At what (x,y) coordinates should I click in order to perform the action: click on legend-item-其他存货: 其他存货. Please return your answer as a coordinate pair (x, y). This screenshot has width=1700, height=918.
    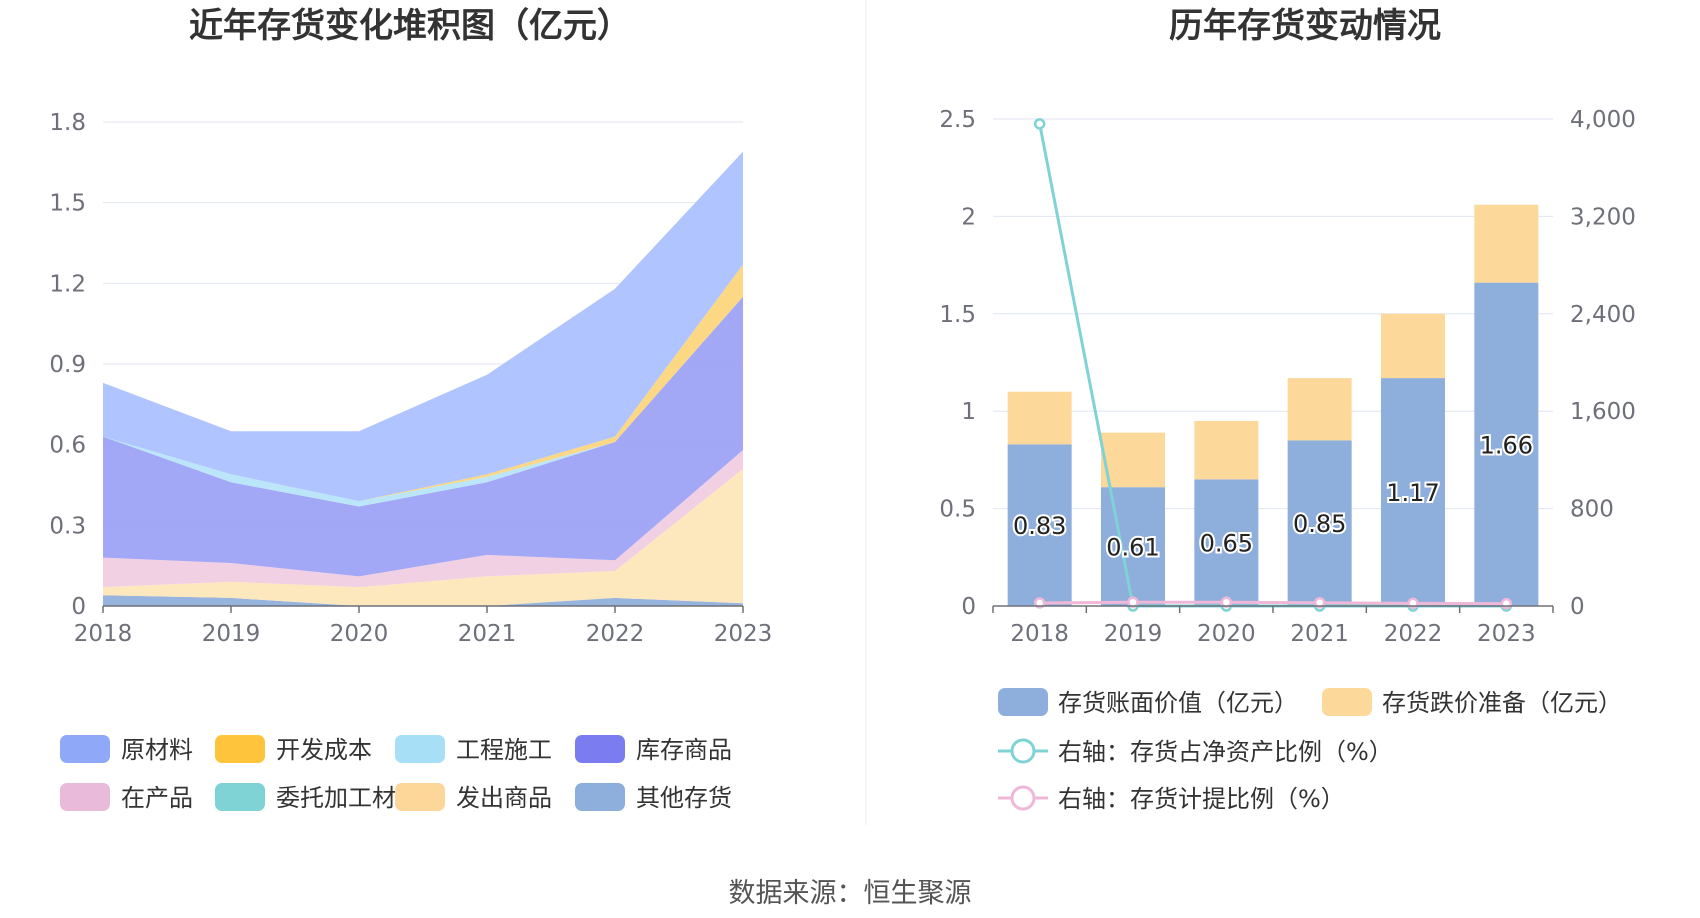
    Looking at the image, I should click on (653, 797).